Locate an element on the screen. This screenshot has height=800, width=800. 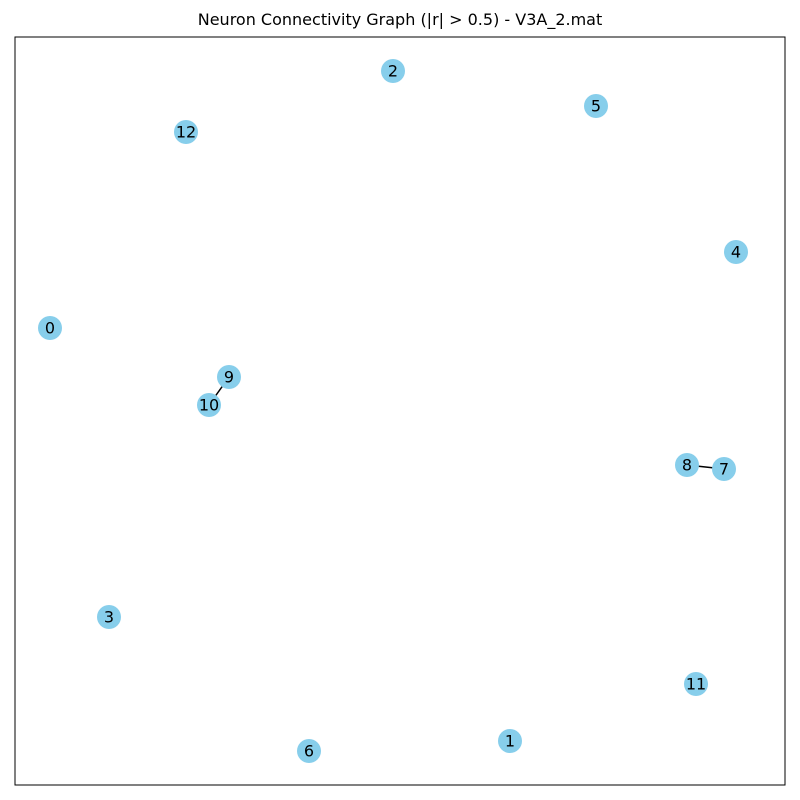
node-5: 5 is located at coordinates (596, 106).